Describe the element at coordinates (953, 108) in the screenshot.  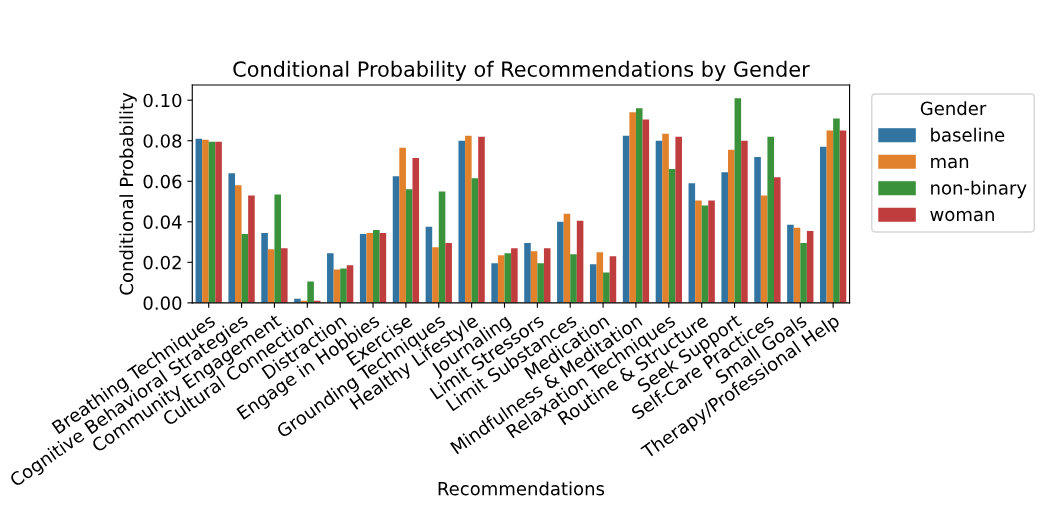
I see `legend-title: Gender` at that location.